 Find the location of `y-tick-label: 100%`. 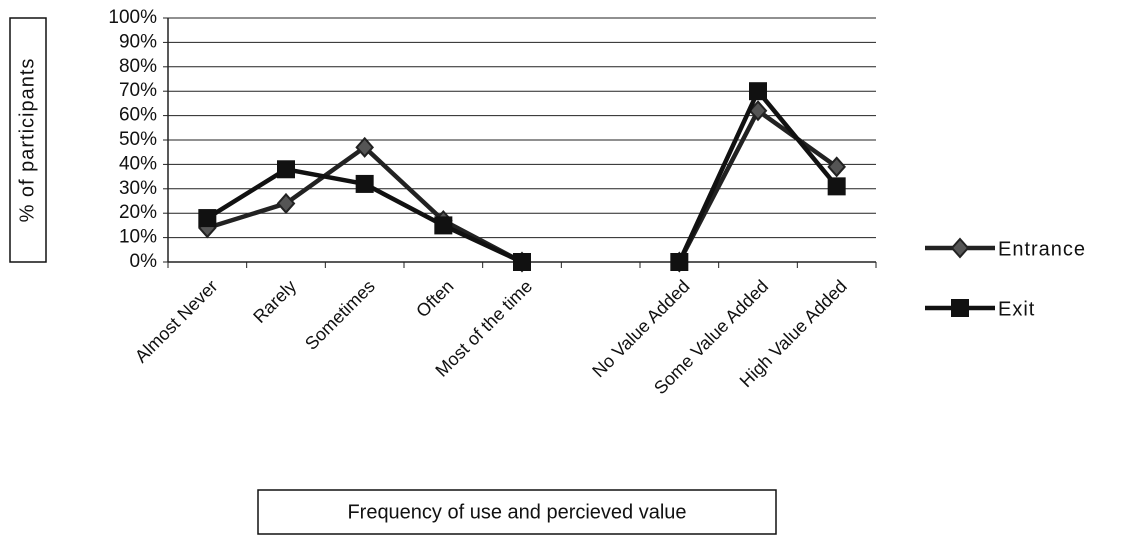

y-tick-label: 100% is located at coordinates (132, 17).